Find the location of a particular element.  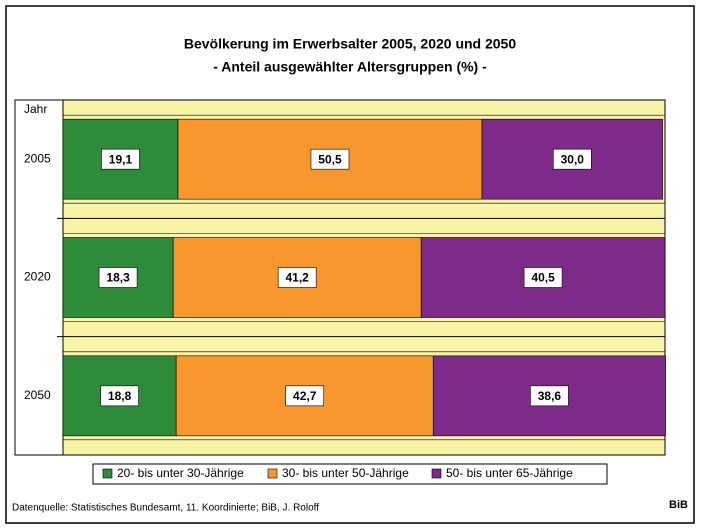

data-label: 18,3 is located at coordinates (118, 278).